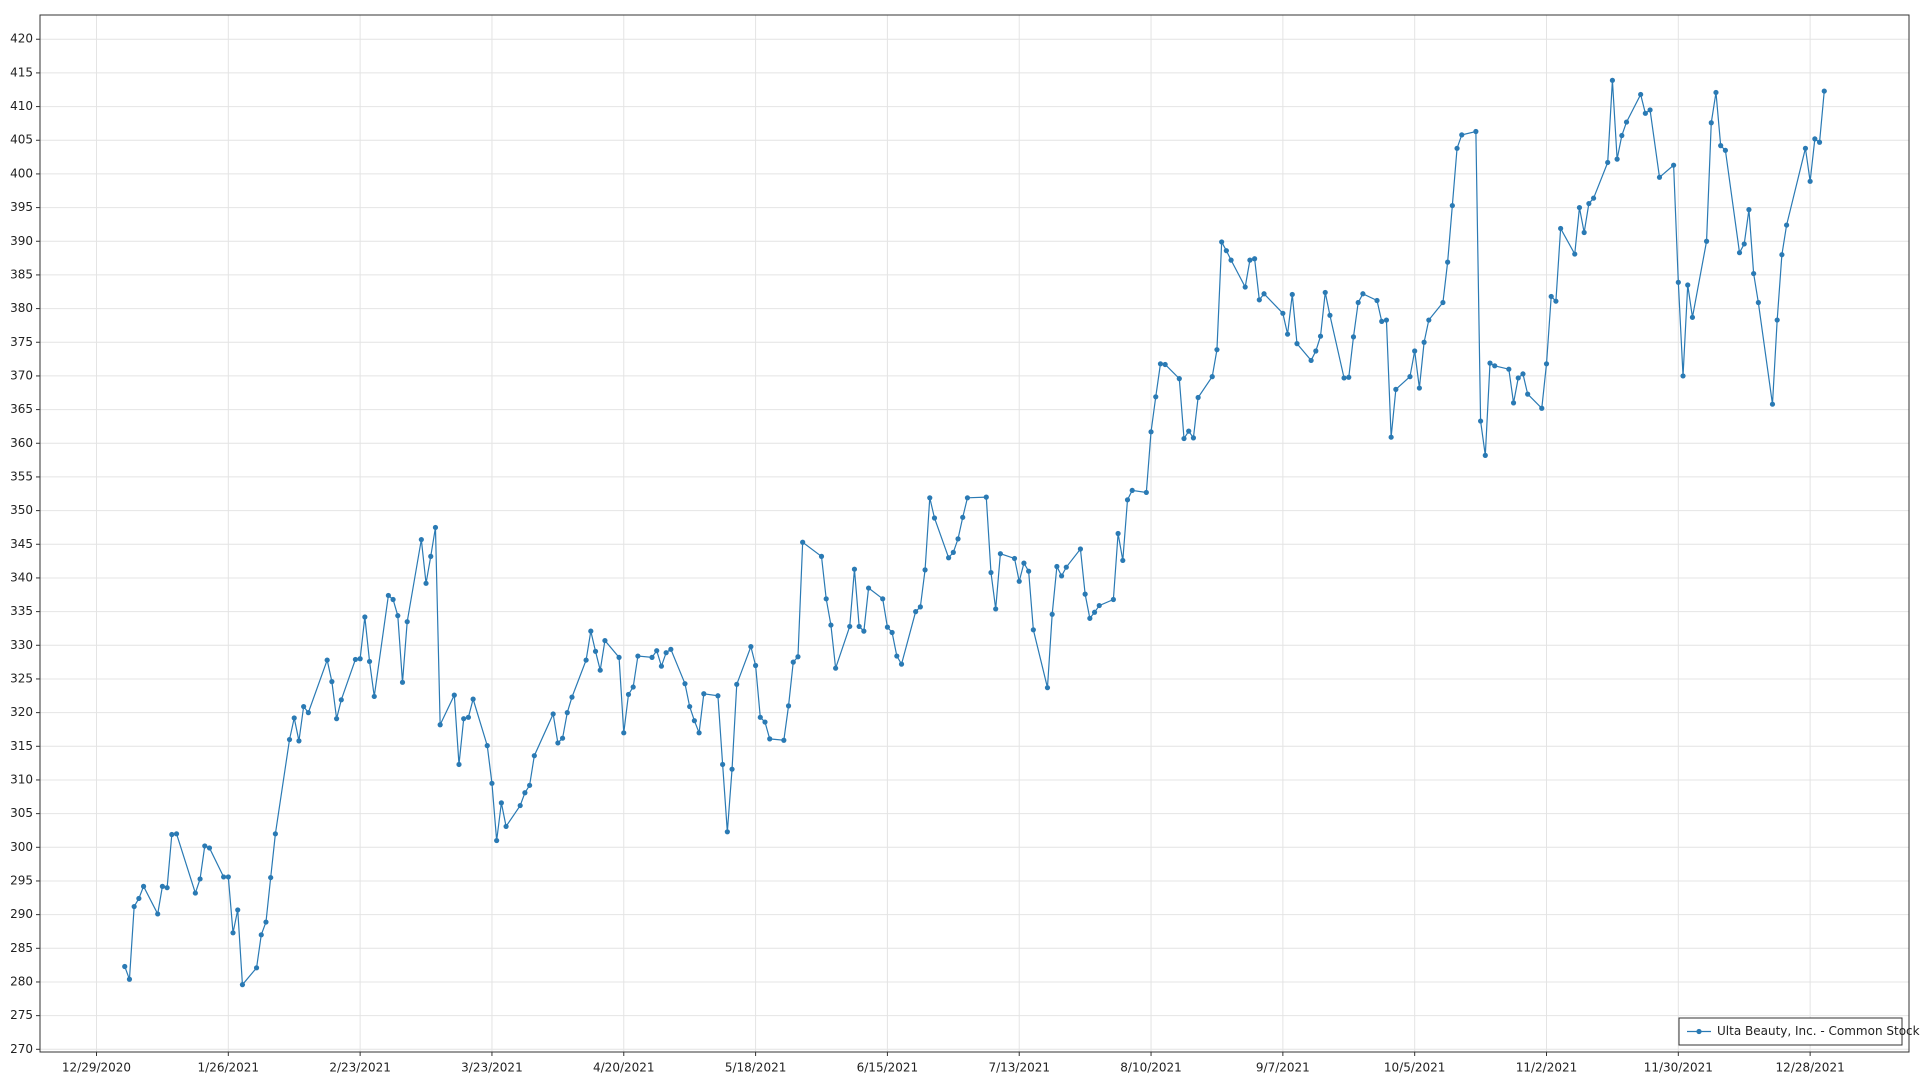 Image resolution: width=1920 pixels, height=1080 pixels. Describe the element at coordinates (96, 1068) in the screenshot. I see `x-tick-label: 12/29/2020` at that location.